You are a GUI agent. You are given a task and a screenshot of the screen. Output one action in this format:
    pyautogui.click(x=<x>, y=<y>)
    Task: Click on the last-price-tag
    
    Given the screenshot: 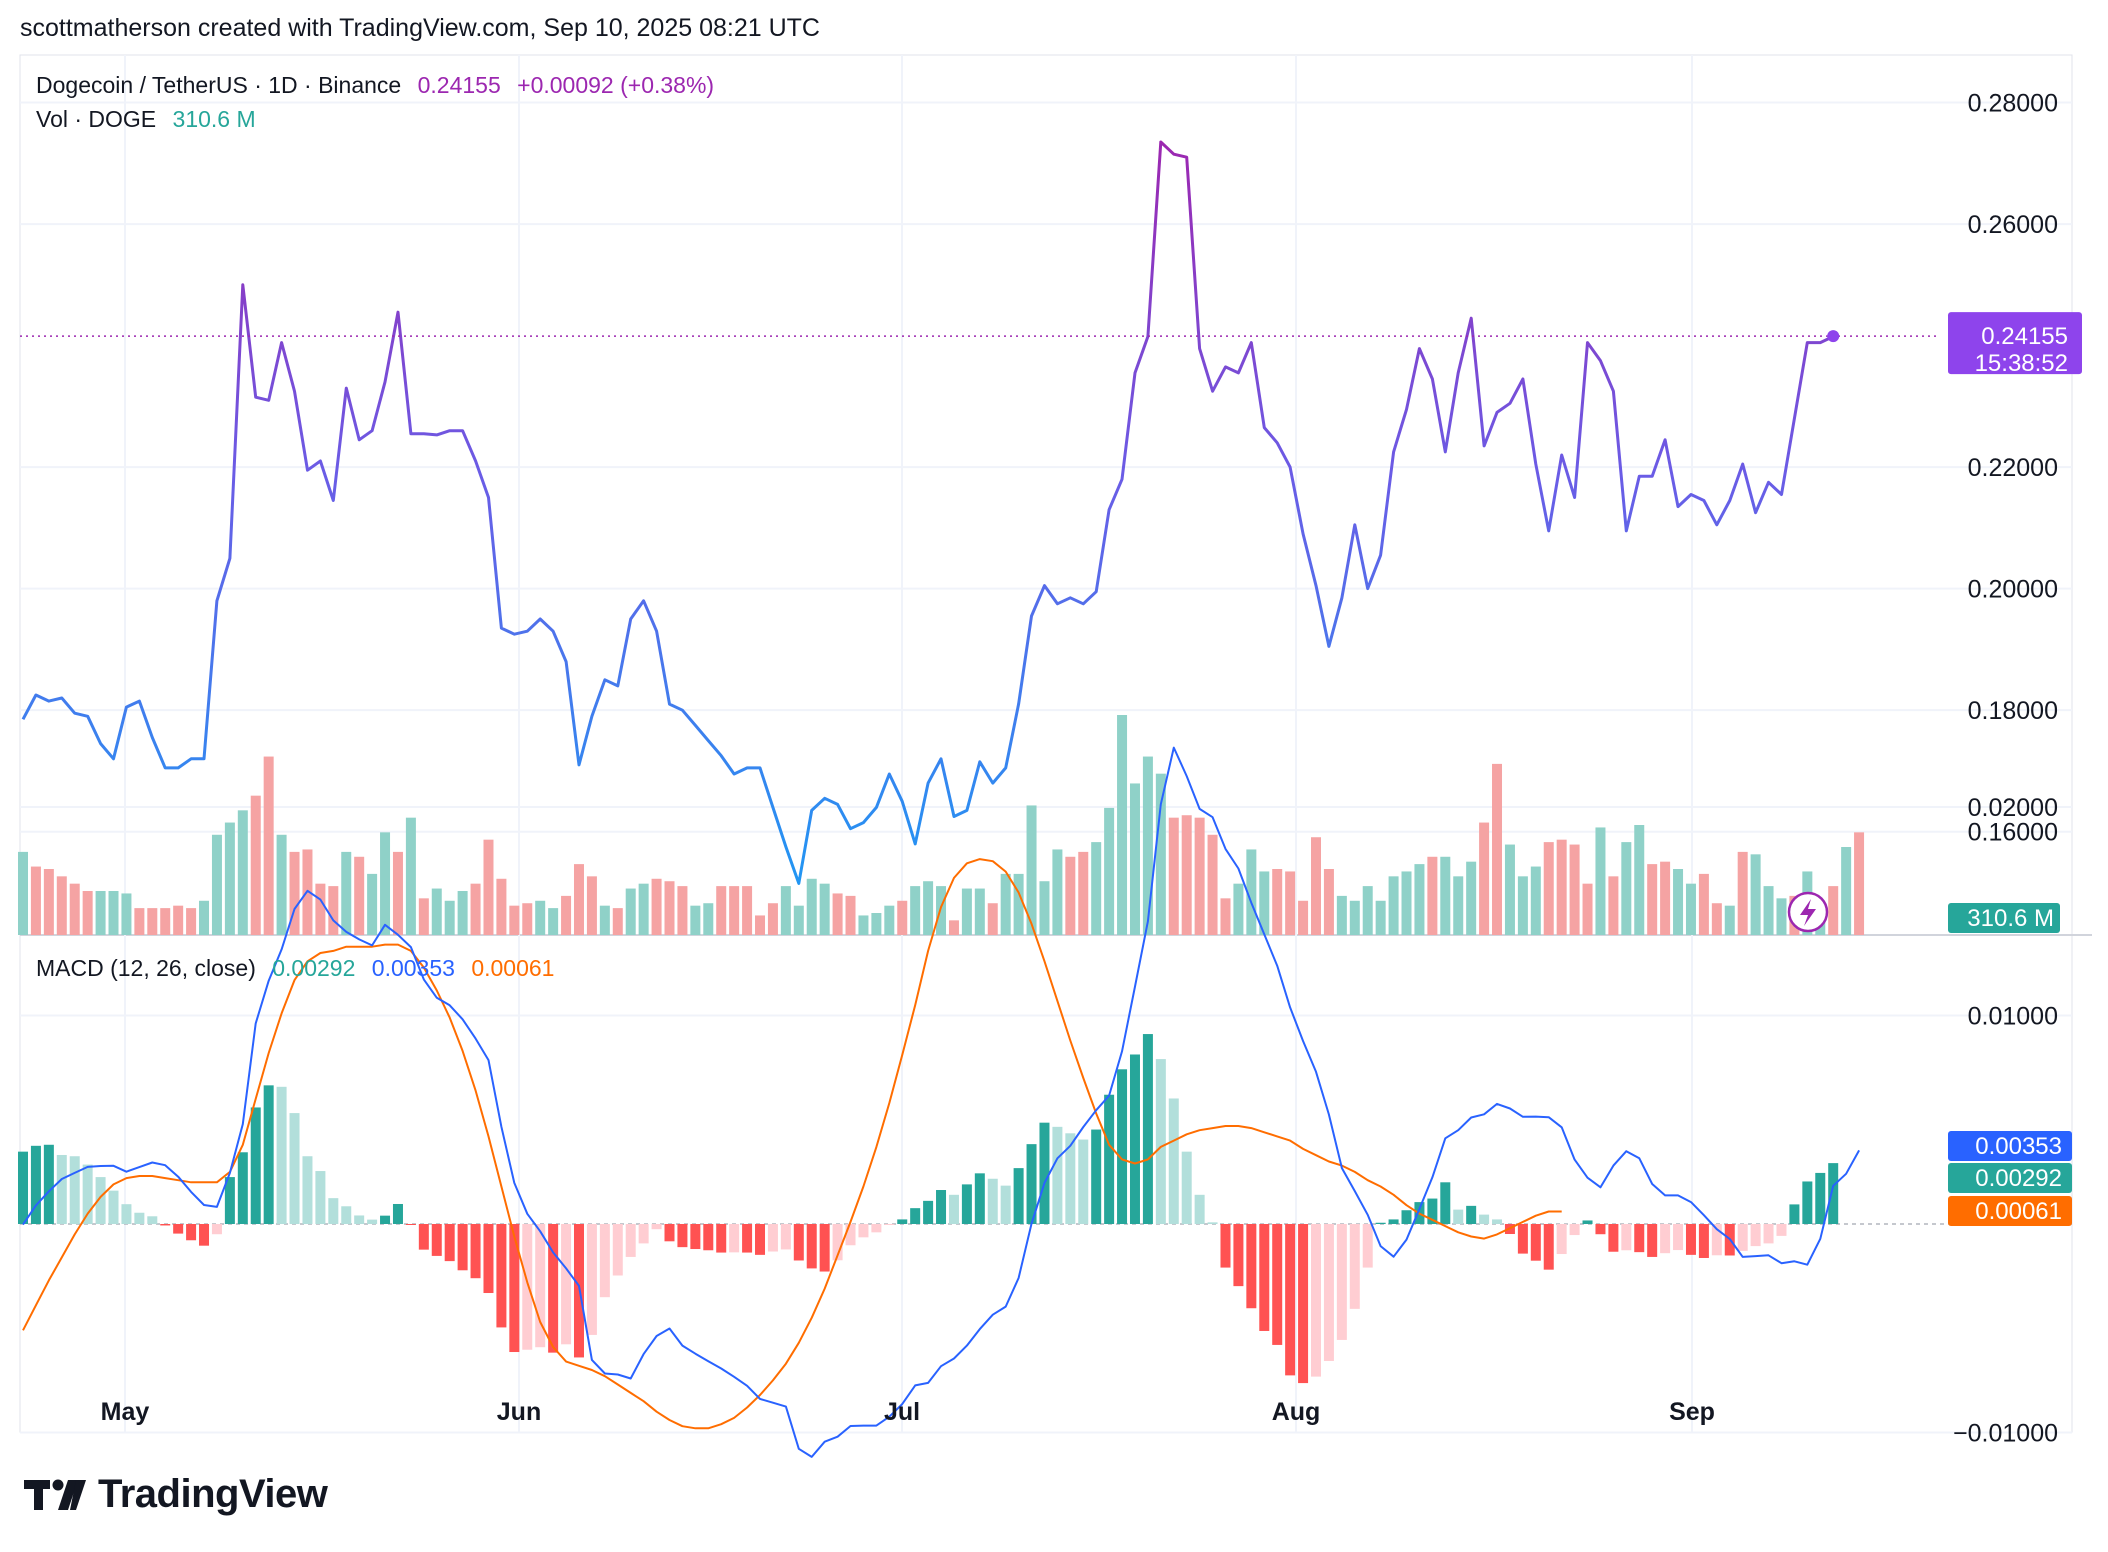 What is the action you would take?
    pyautogui.click(x=2015, y=343)
    